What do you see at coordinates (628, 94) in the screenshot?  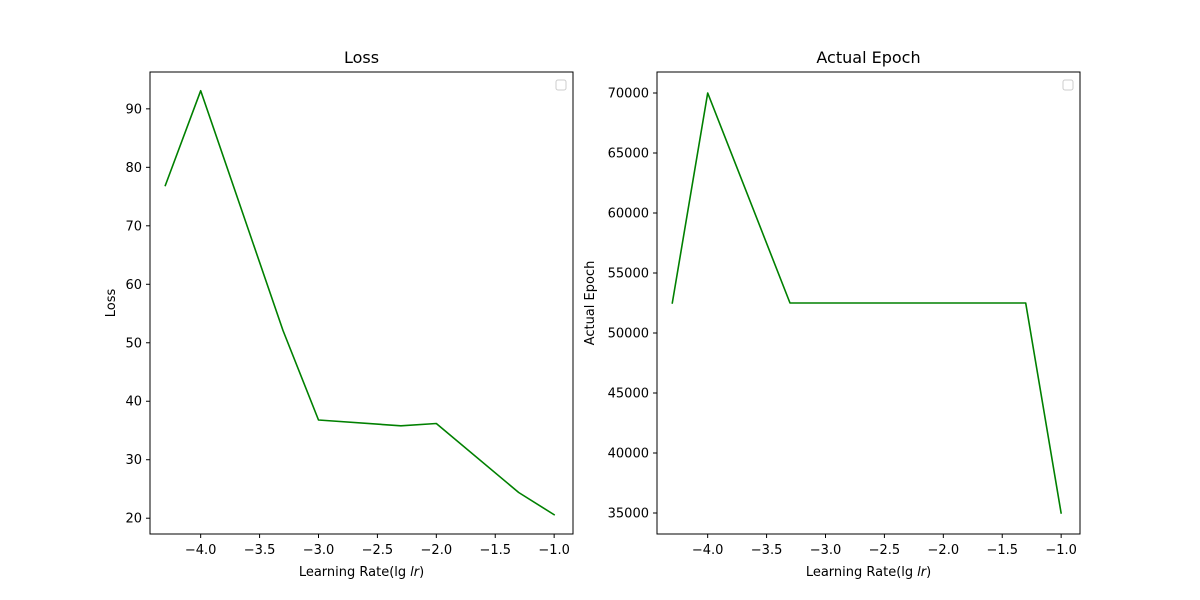 I see `y-tick-label: 70000` at bounding box center [628, 94].